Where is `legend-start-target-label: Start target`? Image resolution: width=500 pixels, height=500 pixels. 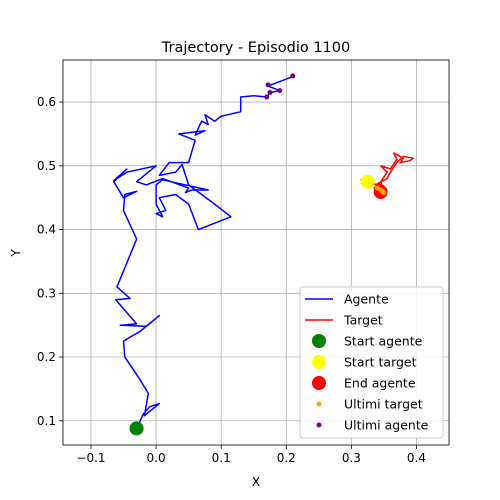 legend-start-target-label: Start target is located at coordinates (380, 362).